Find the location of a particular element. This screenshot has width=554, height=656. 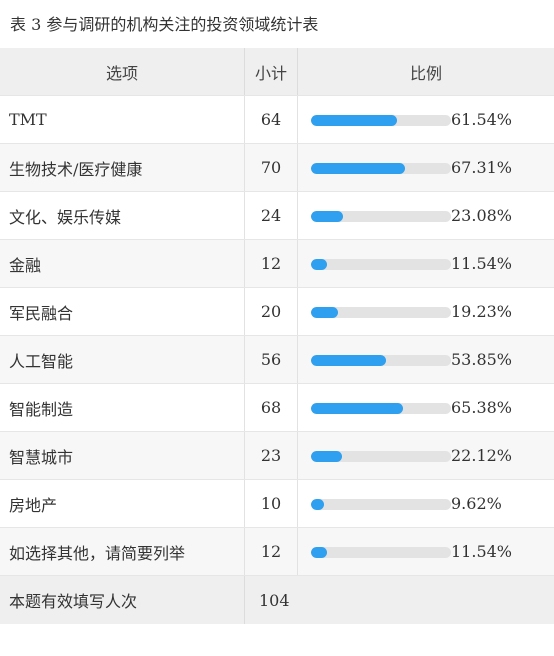

table-row: 如选择其他，请简要列举 12 11.54% is located at coordinates (277, 552).